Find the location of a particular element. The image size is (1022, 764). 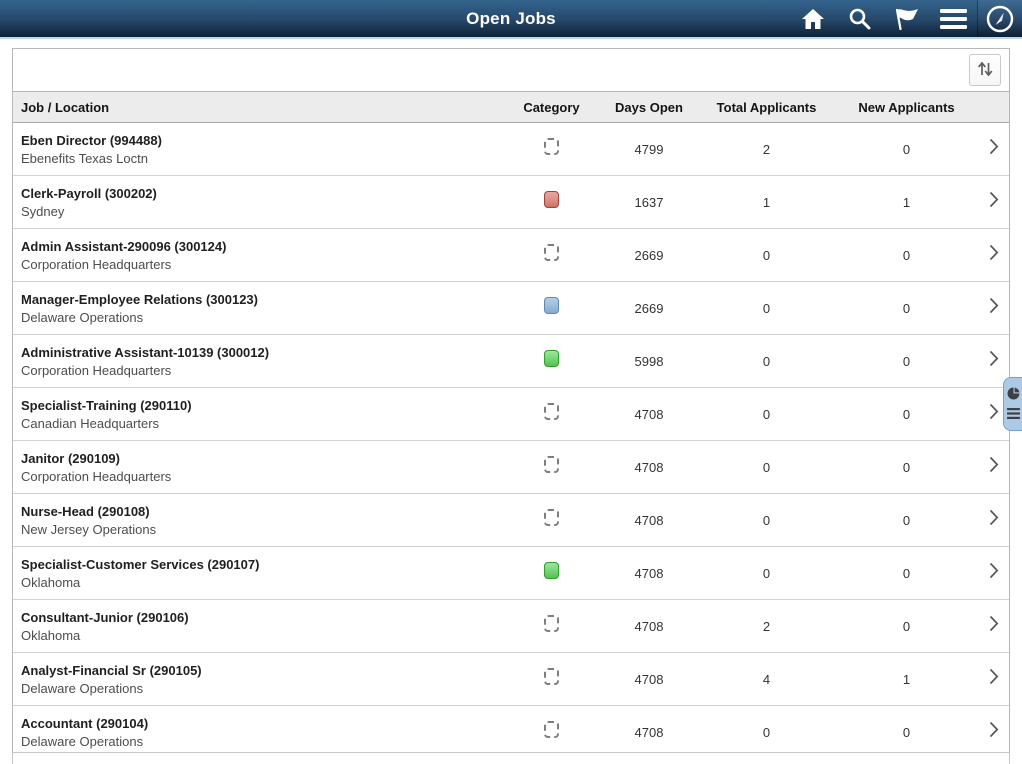

header-icon-group is located at coordinates (905, 18).